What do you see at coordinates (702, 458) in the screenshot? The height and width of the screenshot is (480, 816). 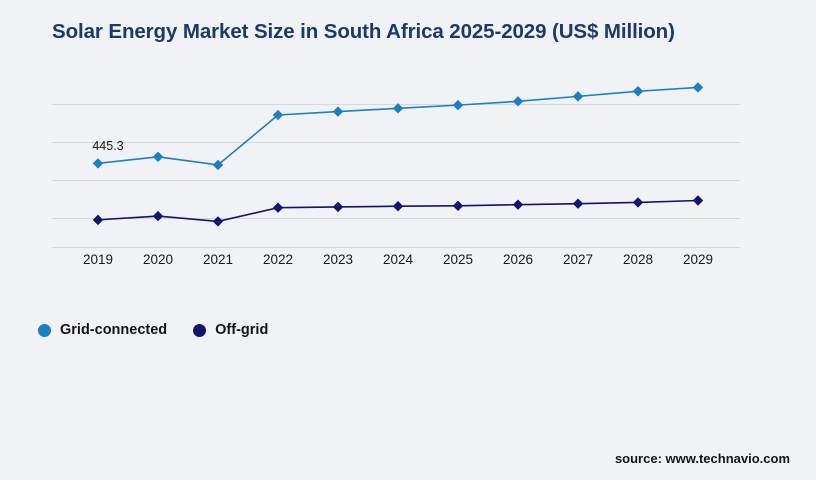 I see `source-attribution: source: www.technavio.com` at bounding box center [702, 458].